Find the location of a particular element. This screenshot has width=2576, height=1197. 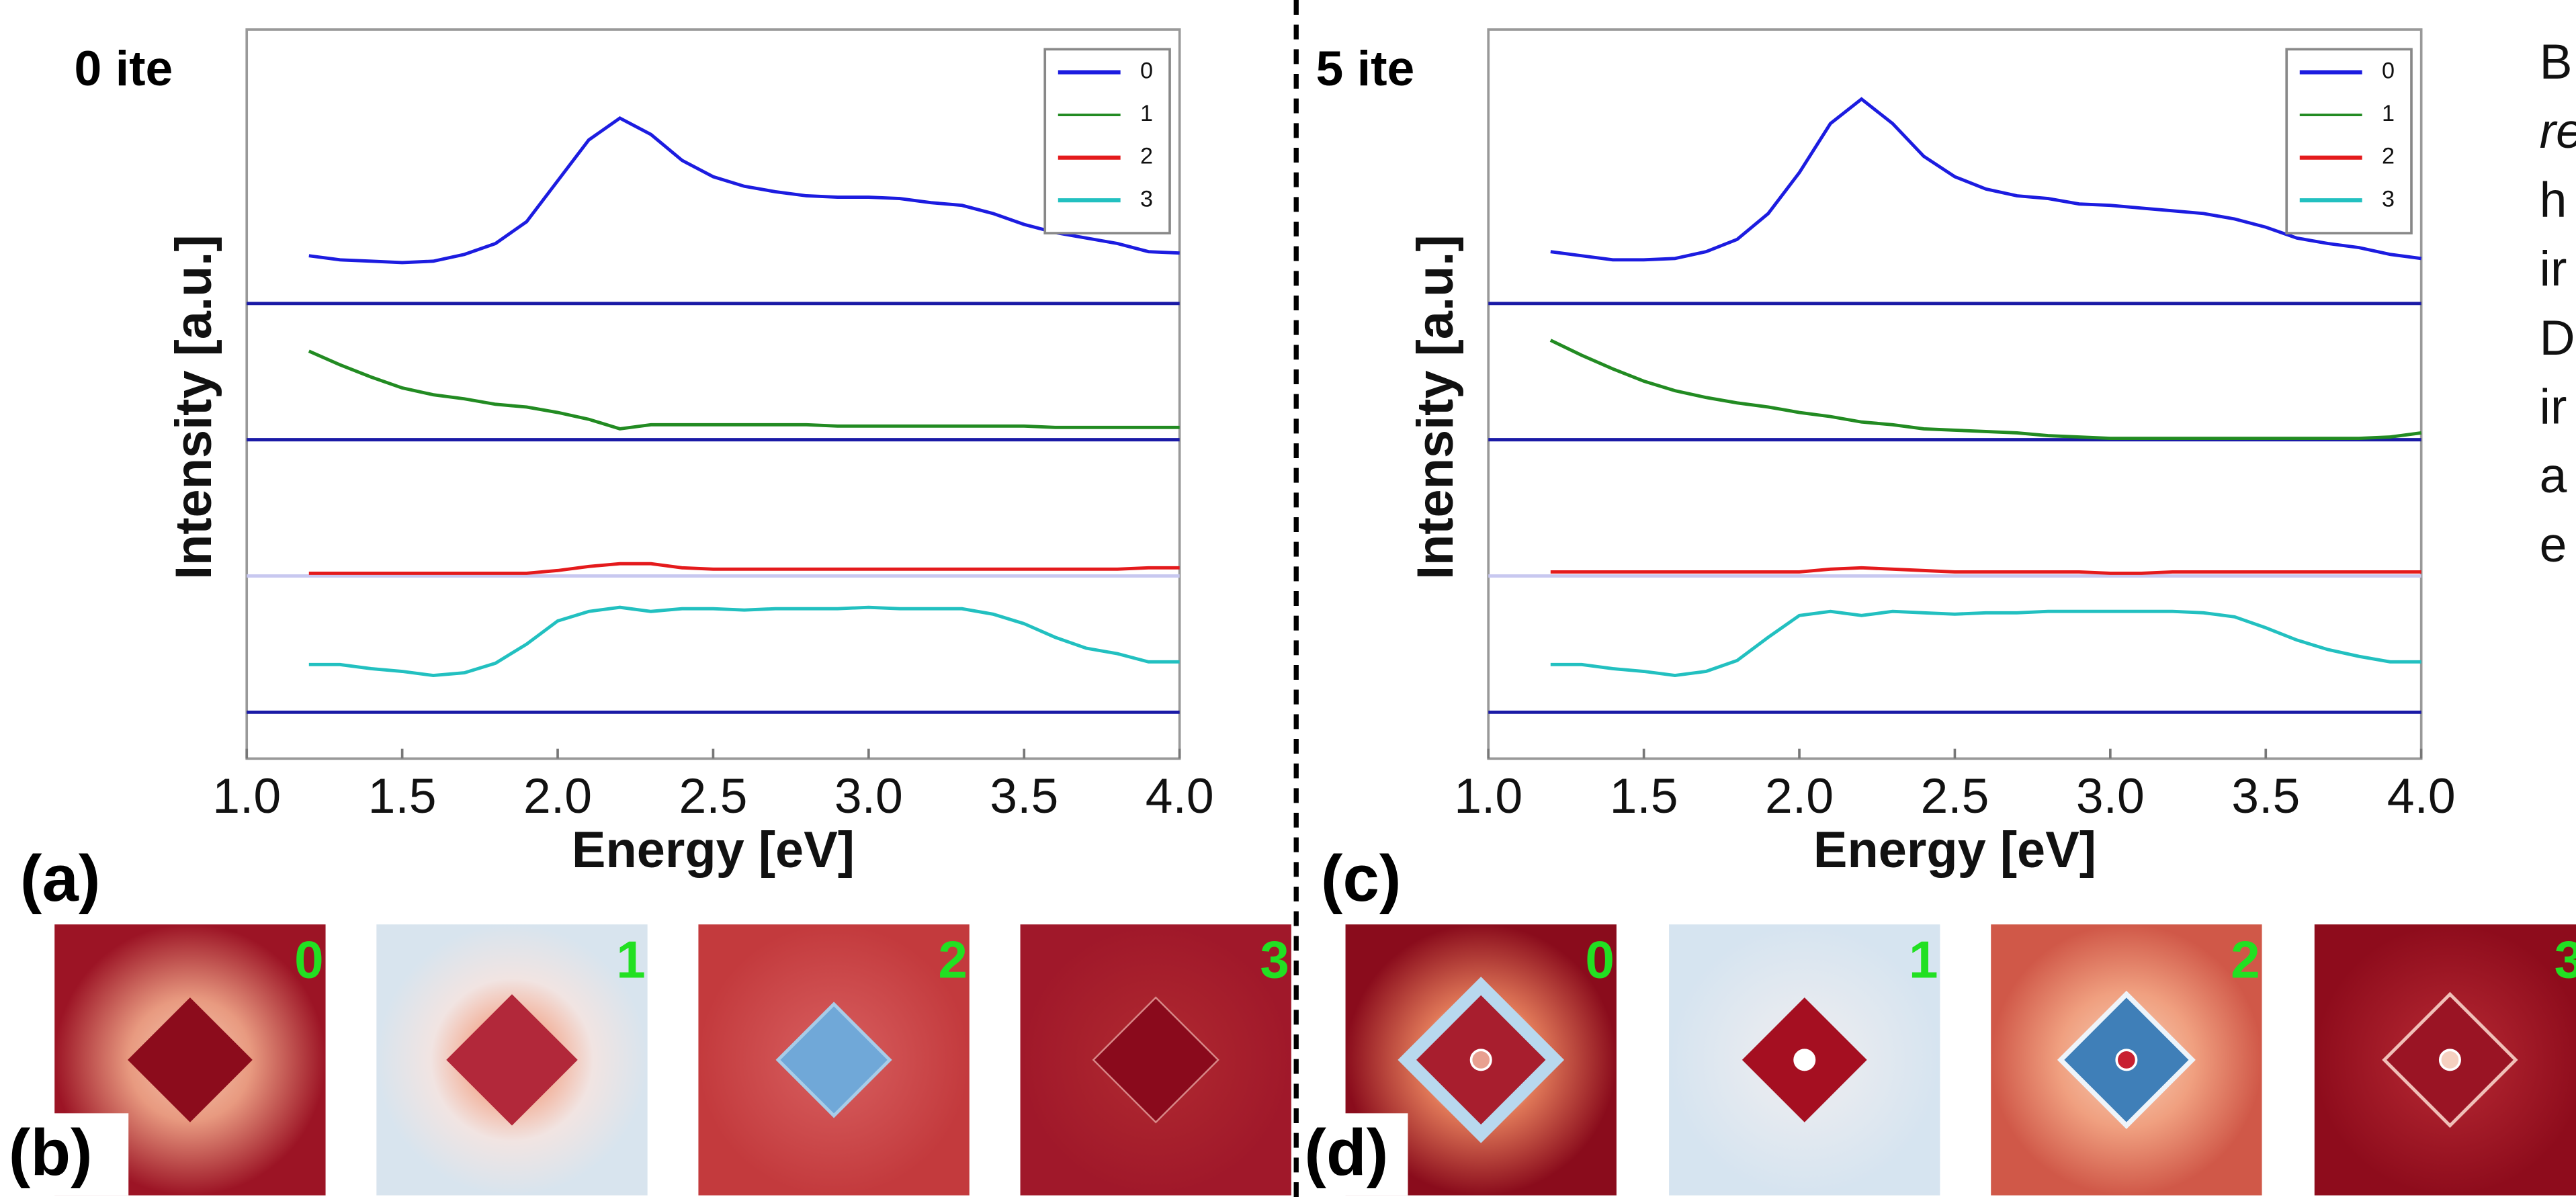

side-text-line: B is located at coordinates (2556, 61).